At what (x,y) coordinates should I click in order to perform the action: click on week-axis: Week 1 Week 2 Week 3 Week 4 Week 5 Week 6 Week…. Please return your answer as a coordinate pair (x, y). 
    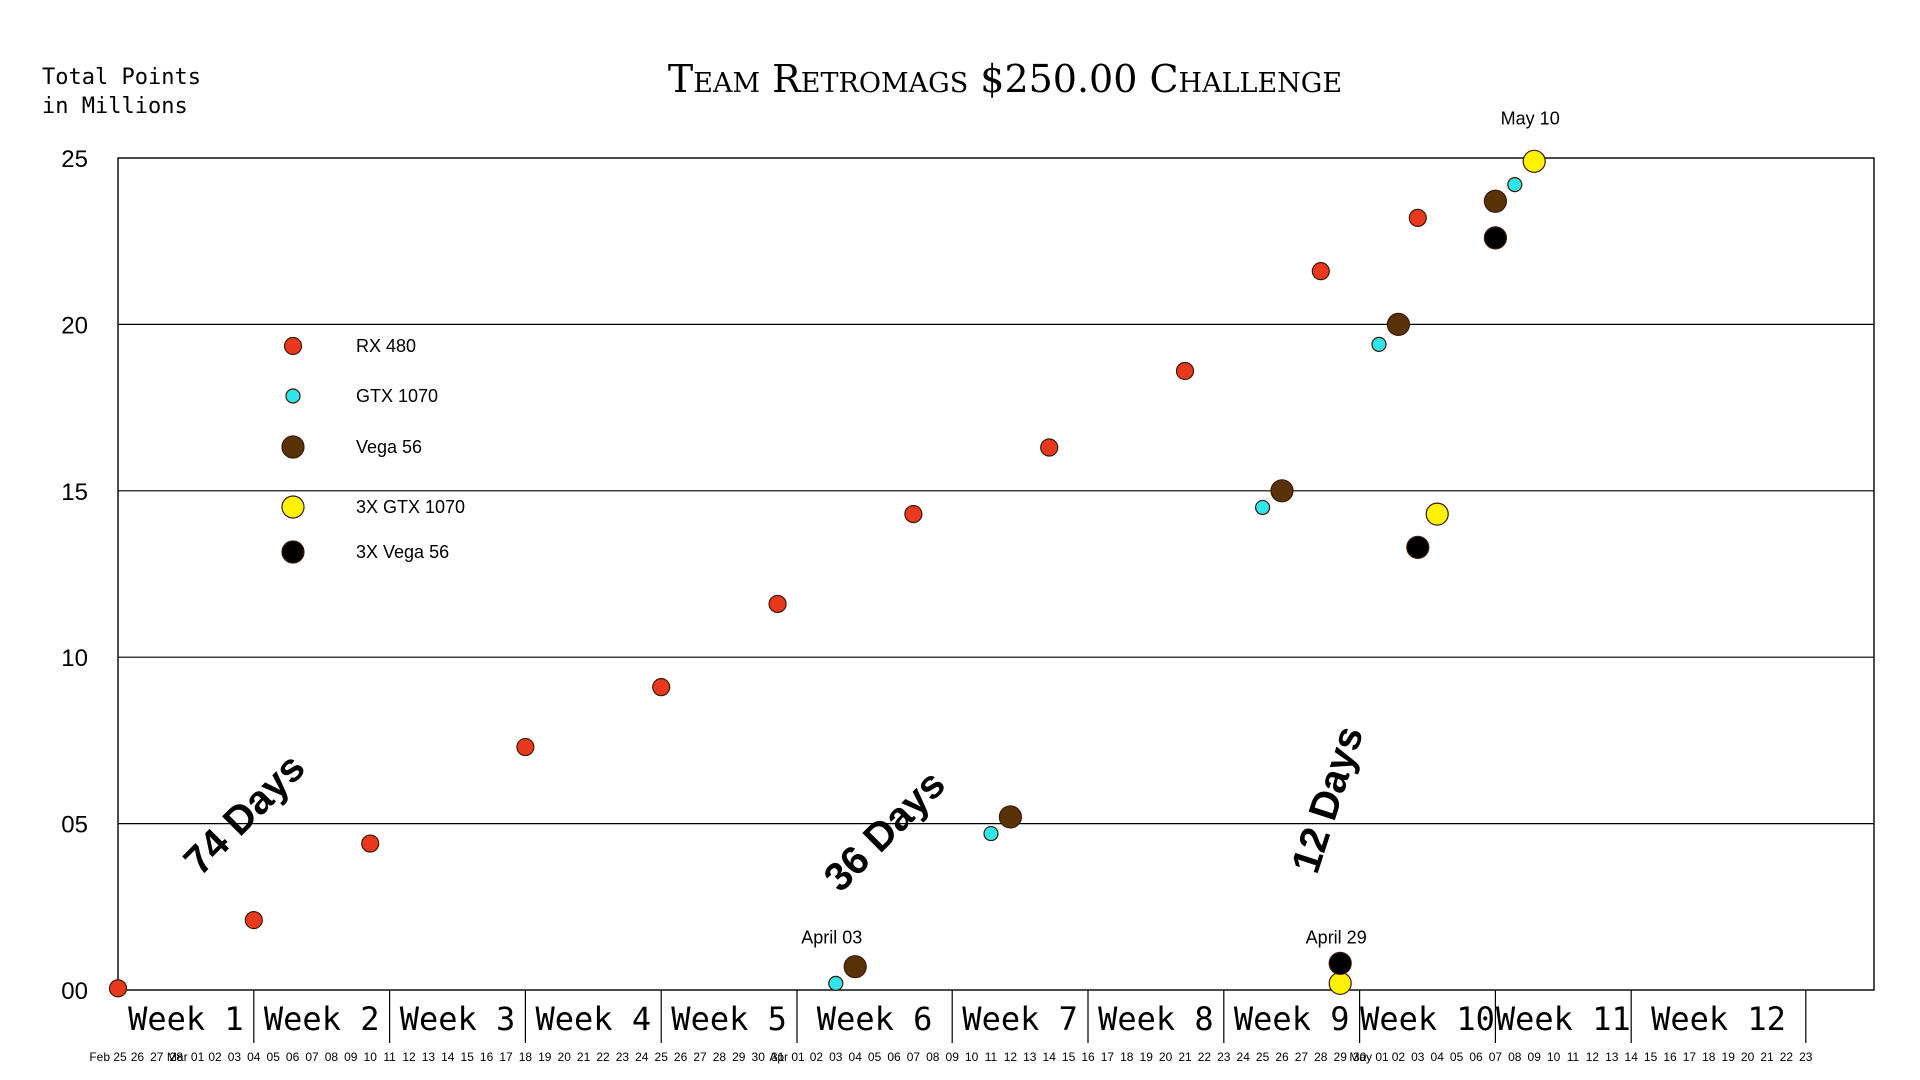
    Looking at the image, I should click on (967, 1016).